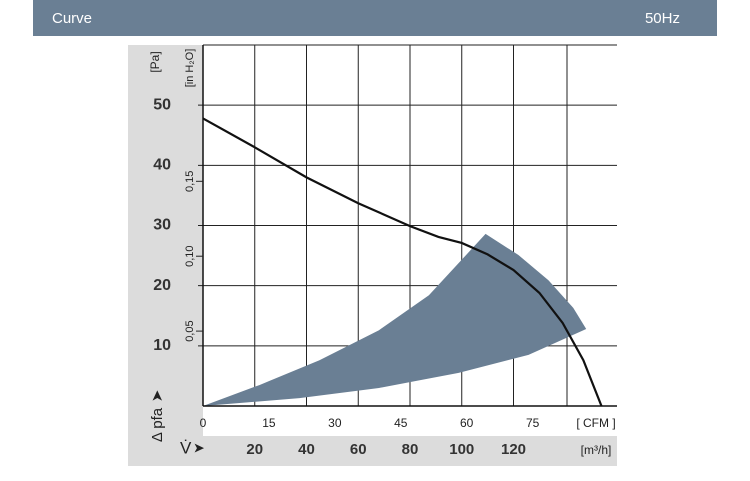 The width and height of the screenshot is (750, 481). I want to click on x-axis-label: [m³/h], so click(596, 450).